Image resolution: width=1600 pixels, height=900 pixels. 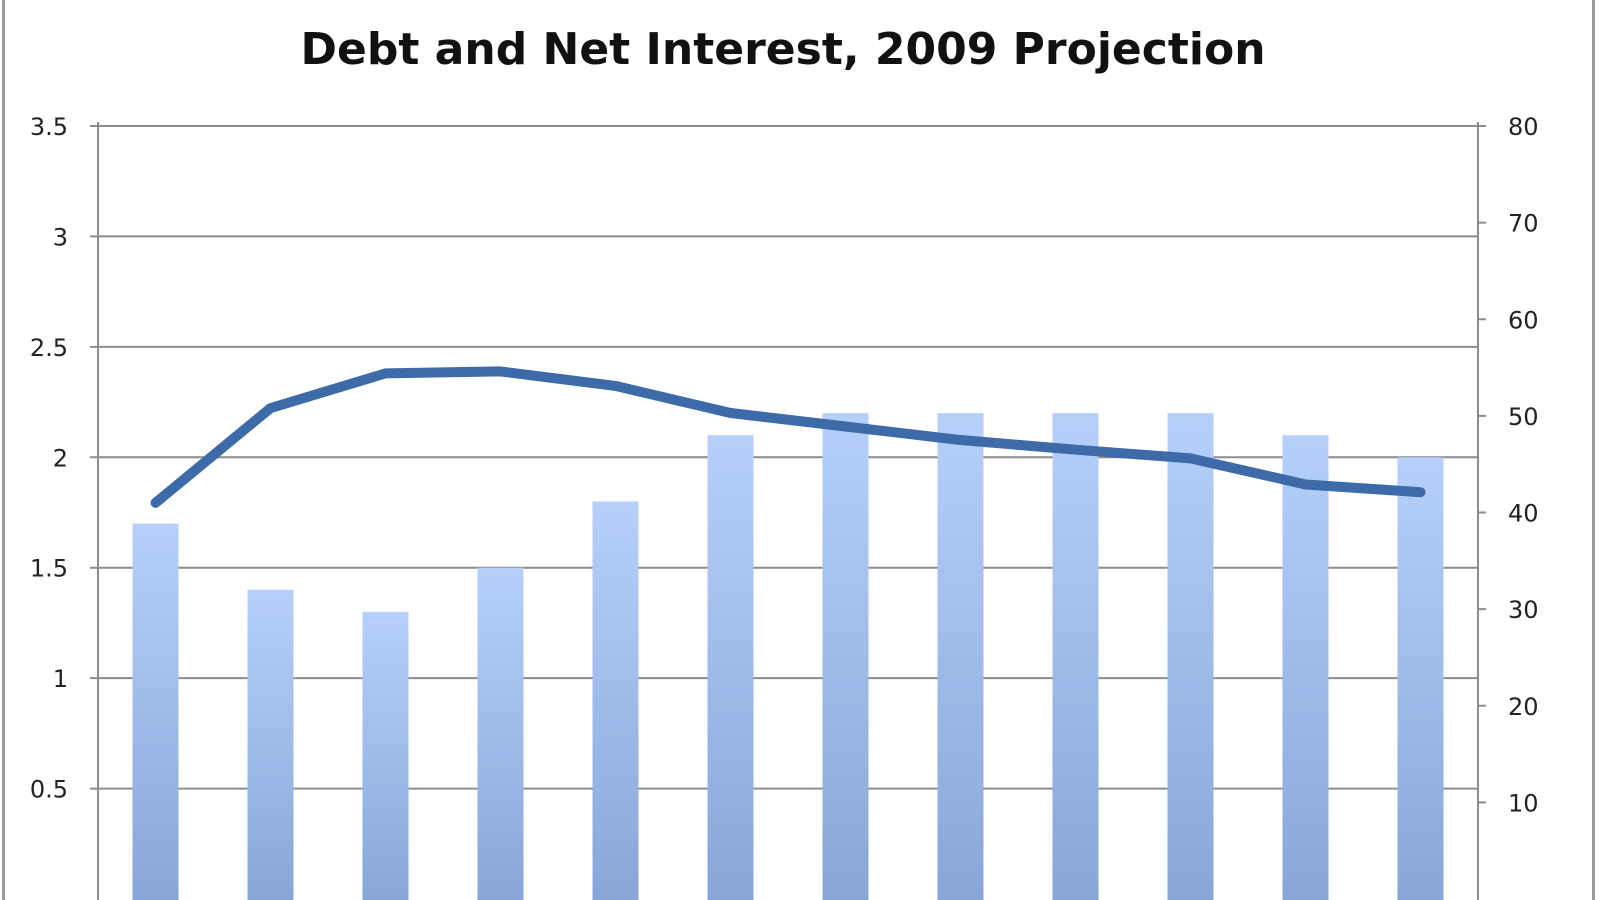 I want to click on right-tick-label: 50, so click(x=1523, y=417).